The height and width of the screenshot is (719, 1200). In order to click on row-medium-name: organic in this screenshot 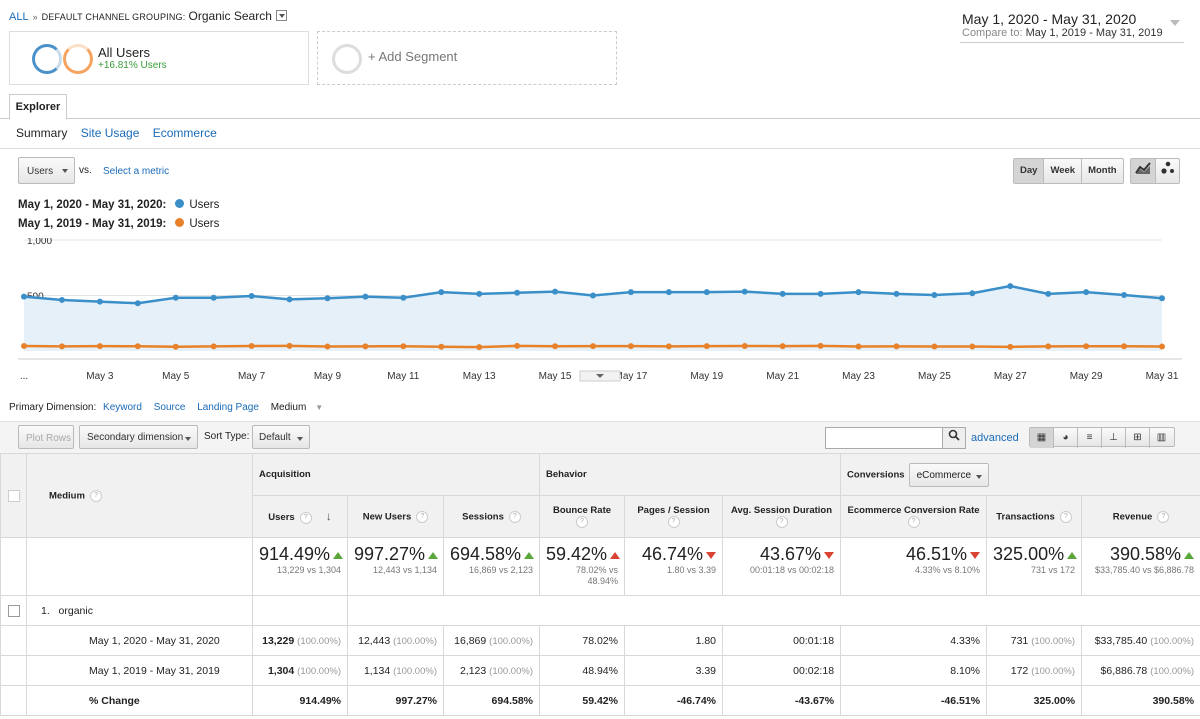, I will do `click(75, 610)`.